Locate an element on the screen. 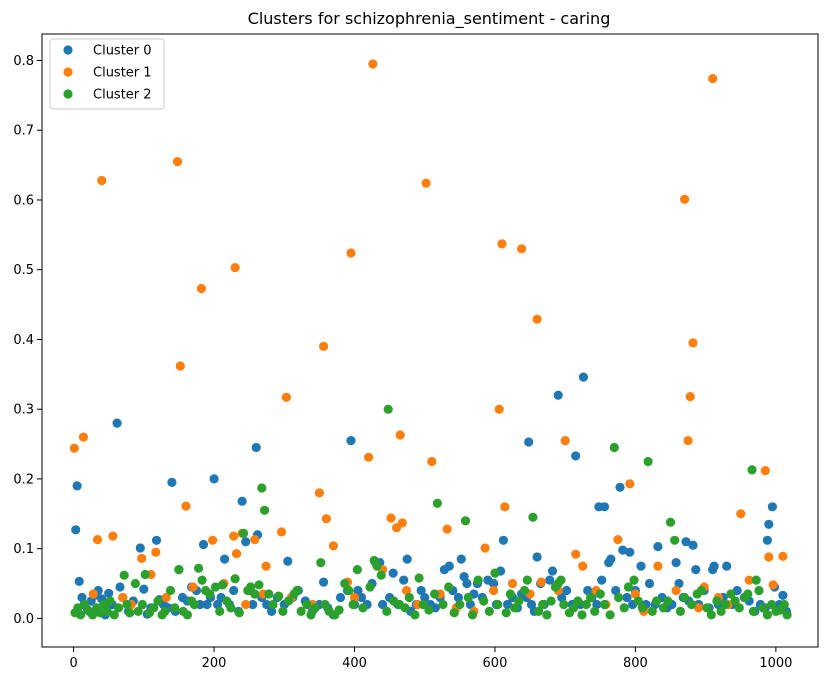  y-tick-label: 0.4 is located at coordinates (23, 340).